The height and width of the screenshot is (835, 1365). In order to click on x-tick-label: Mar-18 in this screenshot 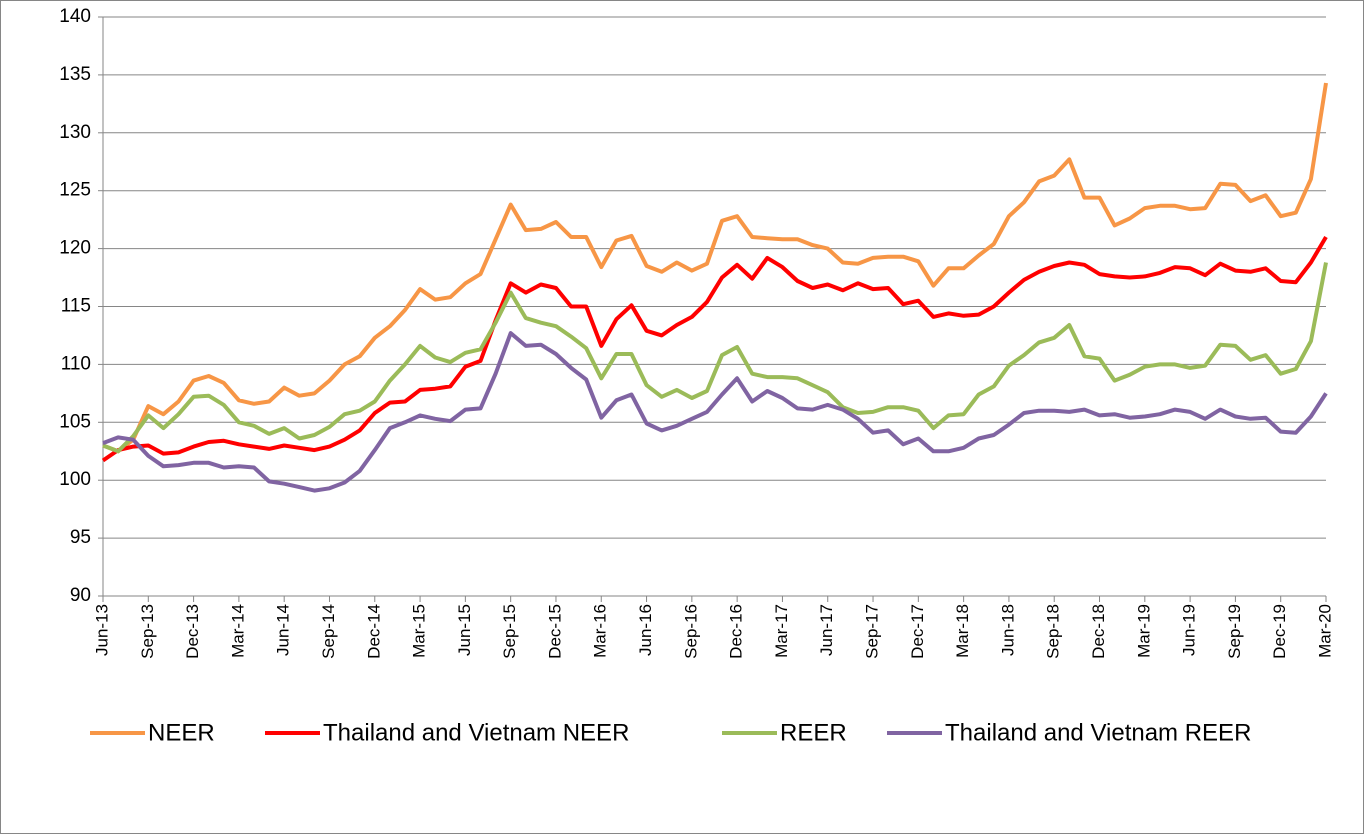, I will do `click(962, 631)`.